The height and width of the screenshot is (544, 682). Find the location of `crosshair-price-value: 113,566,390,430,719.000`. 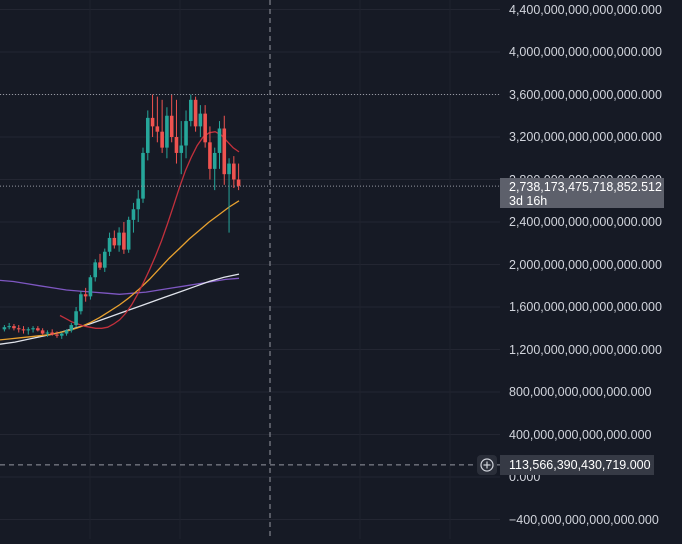

crosshair-price-value: 113,566,390,430,719.000 is located at coordinates (580, 464).